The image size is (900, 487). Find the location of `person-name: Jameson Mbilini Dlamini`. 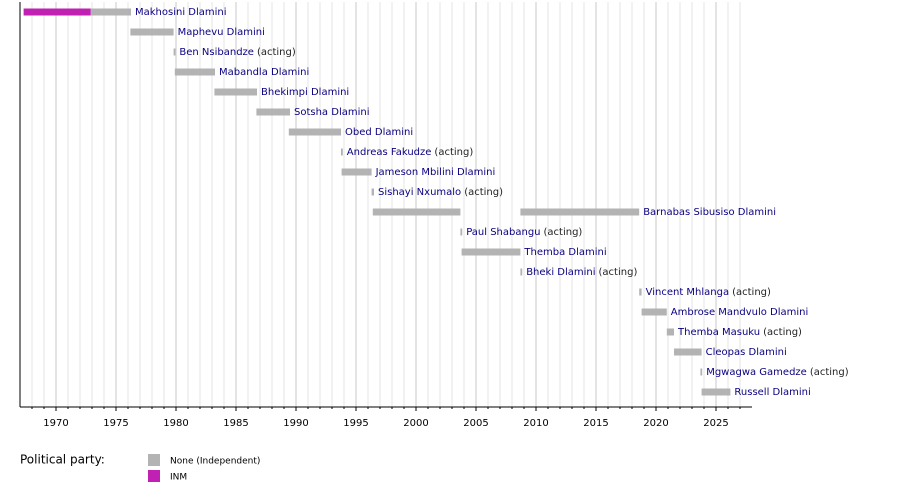

person-name: Jameson Mbilini Dlamini is located at coordinates (435, 172).